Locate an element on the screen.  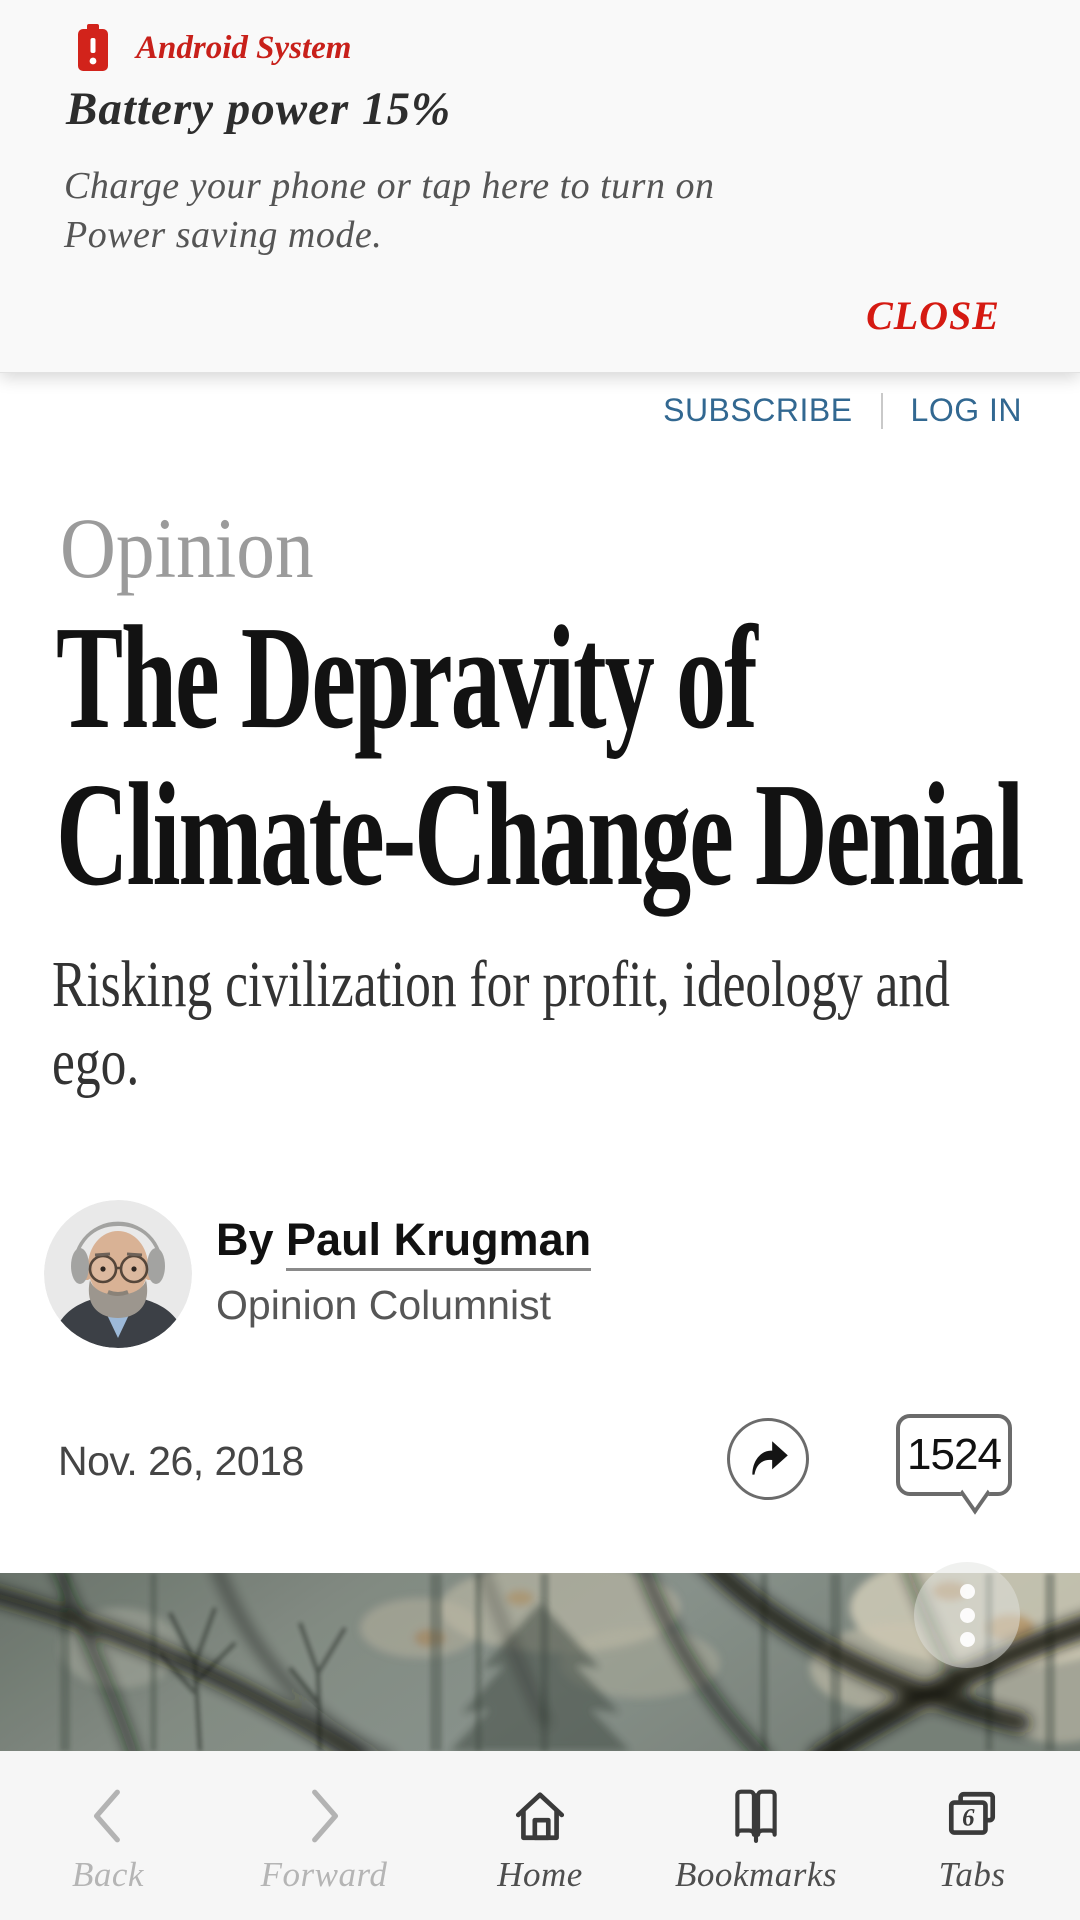
comment-count: 1524 is located at coordinates (954, 1454).